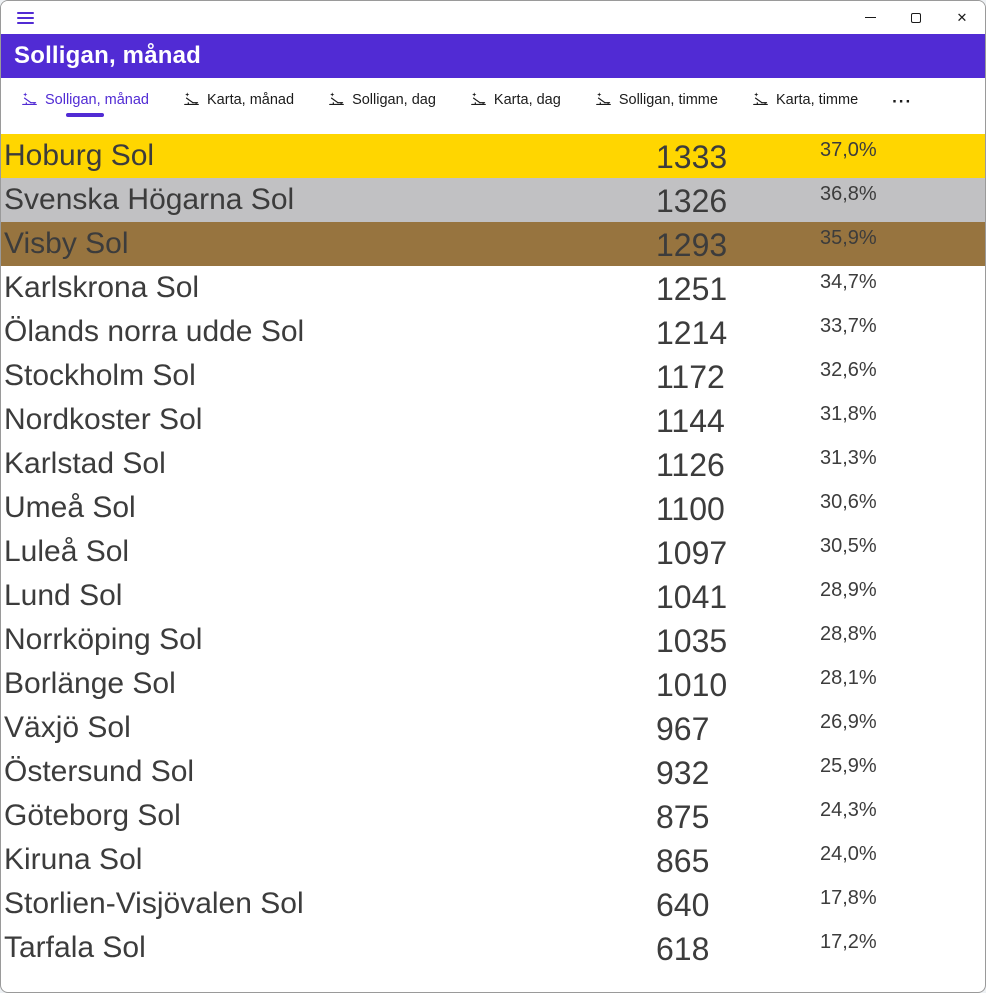 Image resolution: width=986 pixels, height=993 pixels. What do you see at coordinates (848, 370) in the screenshot?
I see `sunshine-percent: 32,6%` at bounding box center [848, 370].